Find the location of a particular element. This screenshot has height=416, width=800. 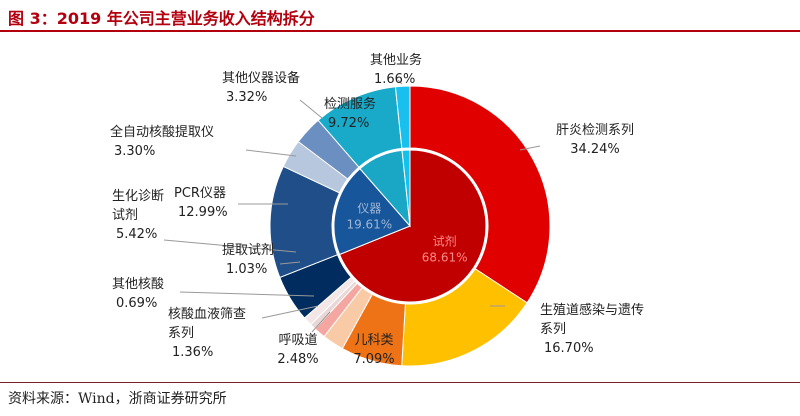

outer-label-name-12: 其他业务 is located at coordinates (396, 60).